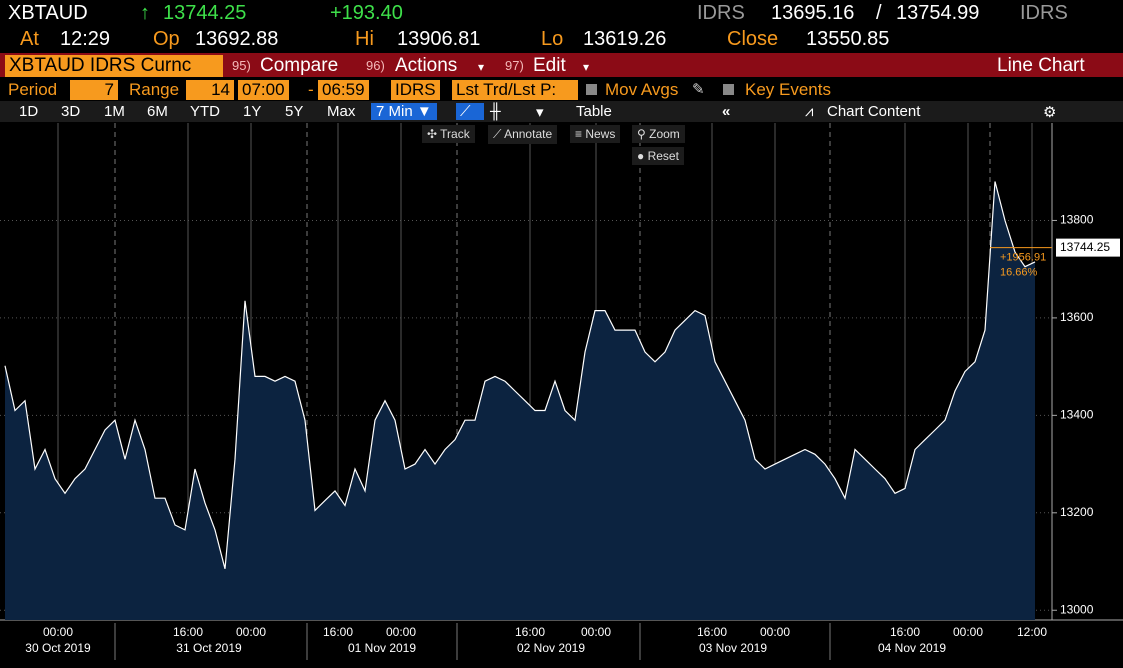  I want to click on tool-icon: ●, so click(642, 156).